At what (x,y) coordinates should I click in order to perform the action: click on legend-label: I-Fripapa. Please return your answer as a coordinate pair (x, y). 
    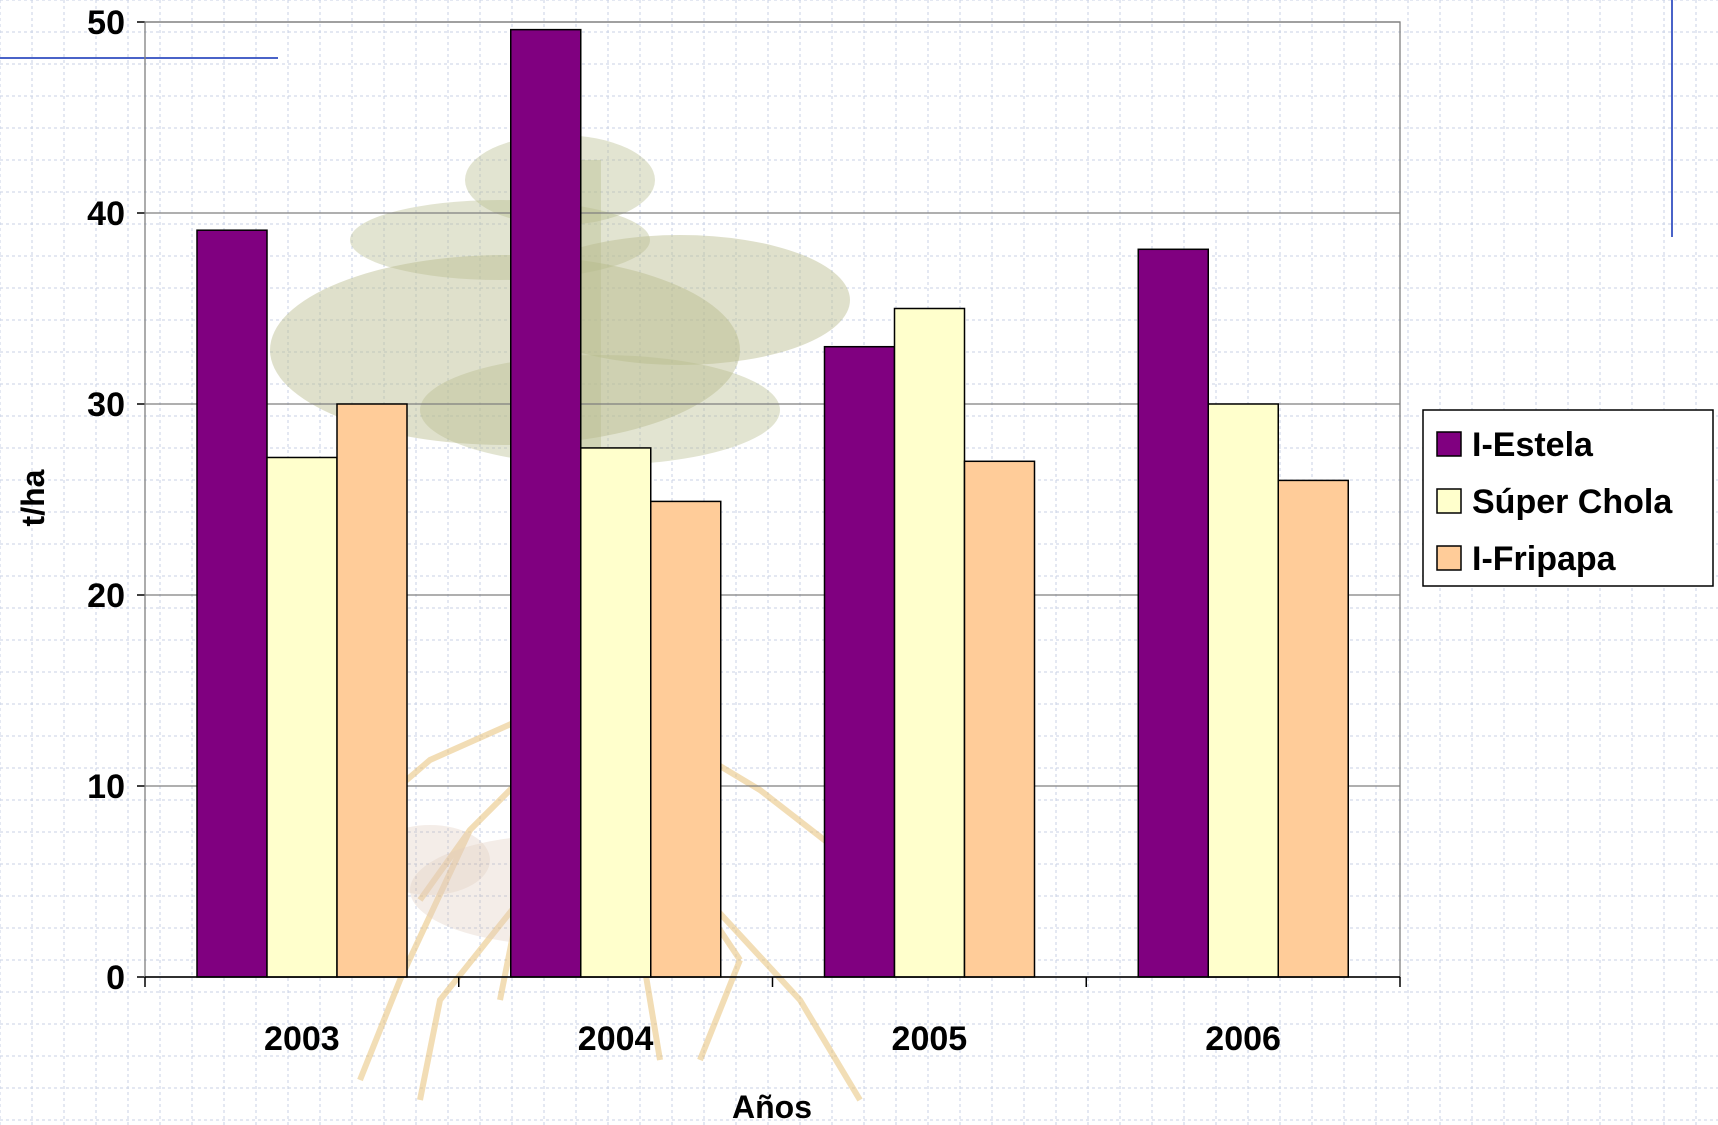
    Looking at the image, I should click on (1544, 559).